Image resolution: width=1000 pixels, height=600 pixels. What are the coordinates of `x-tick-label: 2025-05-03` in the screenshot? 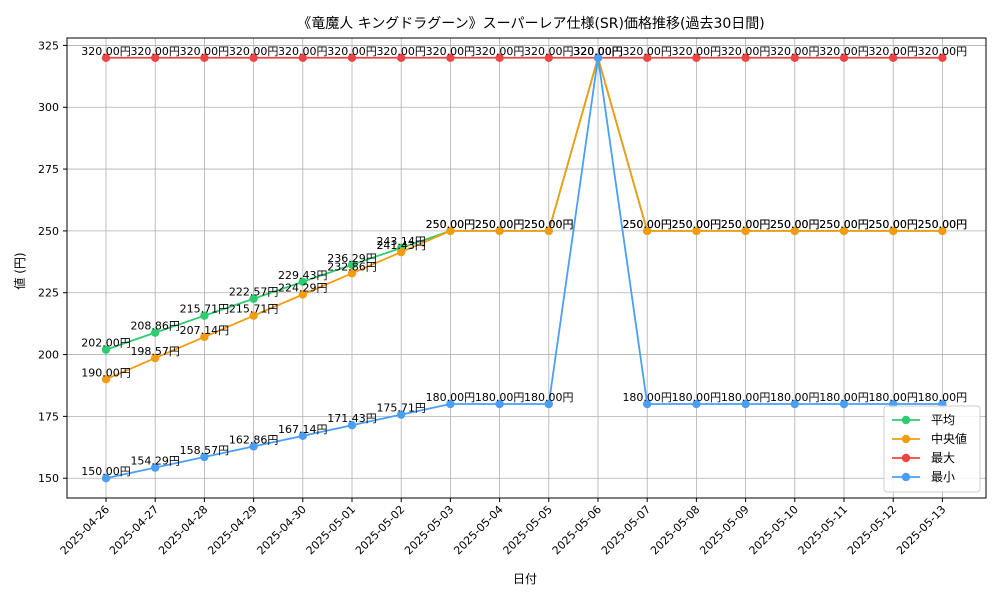 It's located at (429, 530).